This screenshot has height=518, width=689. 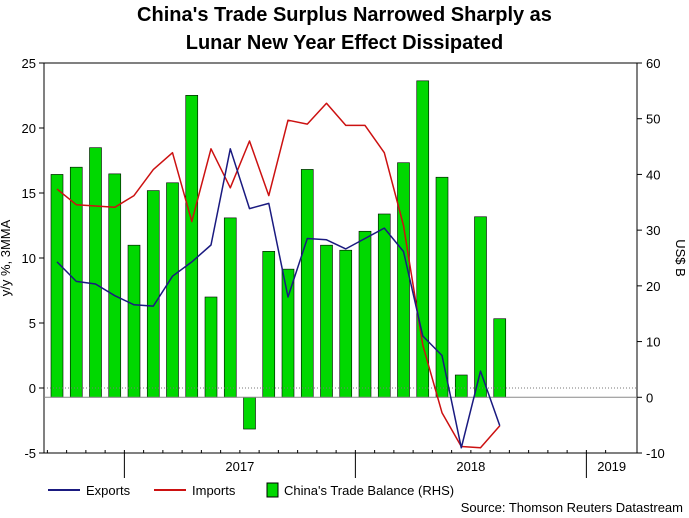 What do you see at coordinates (653, 63) in the screenshot?
I see `right-tick-label: 60` at bounding box center [653, 63].